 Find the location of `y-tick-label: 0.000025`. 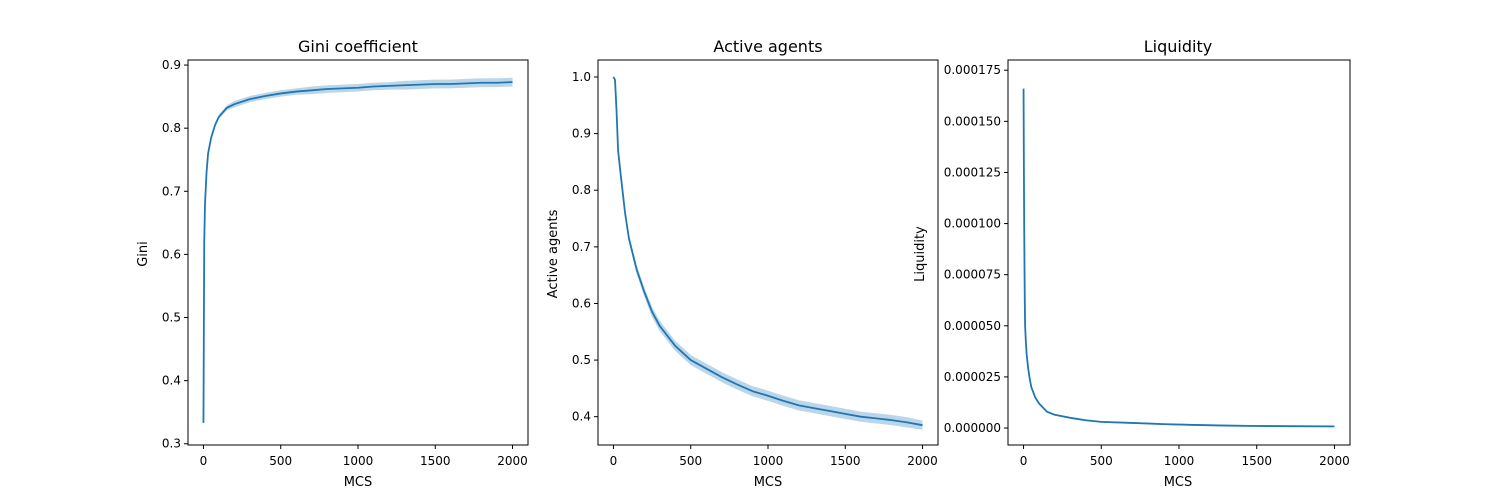

y-tick-label: 0.000025 is located at coordinates (972, 377).